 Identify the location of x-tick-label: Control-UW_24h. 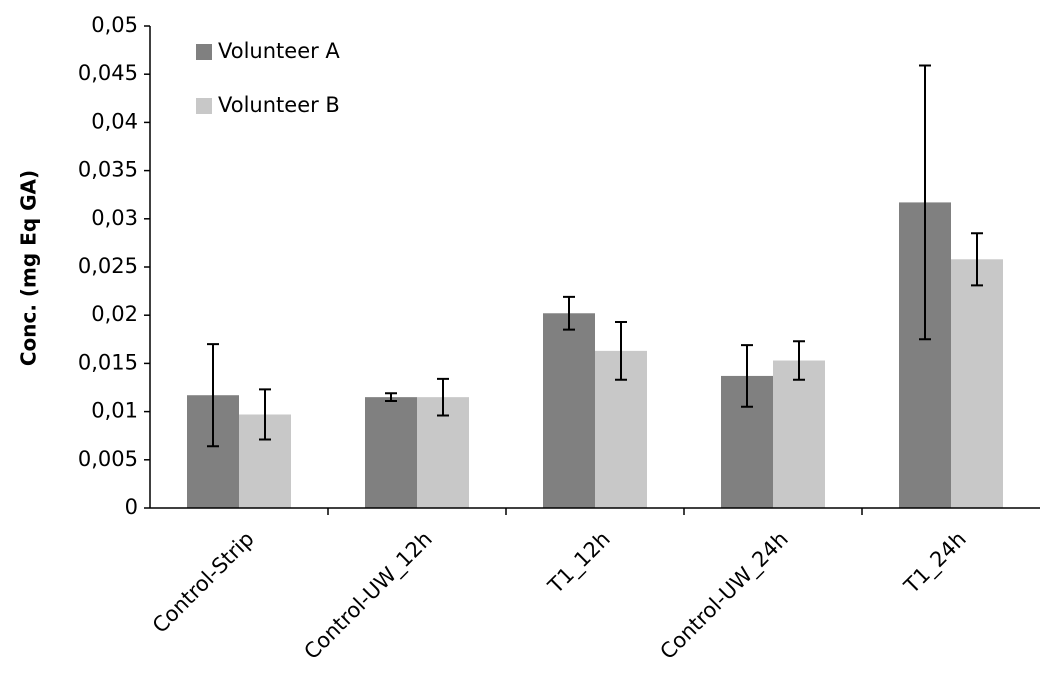
(724, 596).